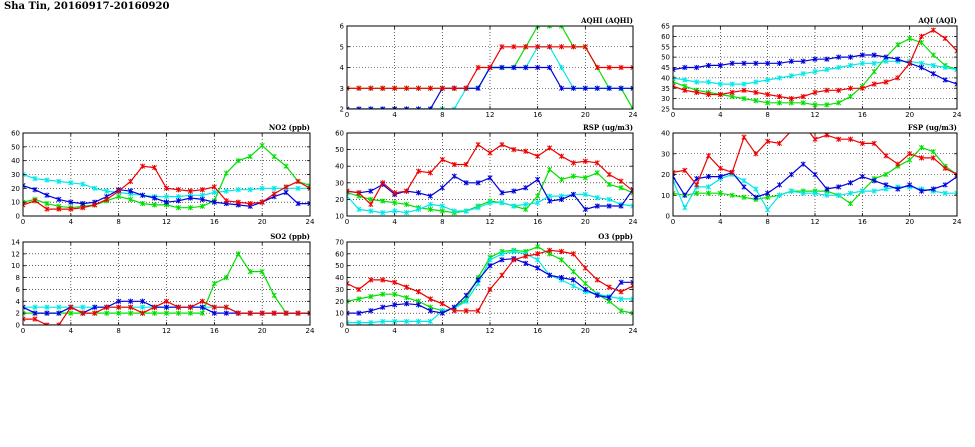  I want to click on y-tick-label: 4, so click(342, 68).